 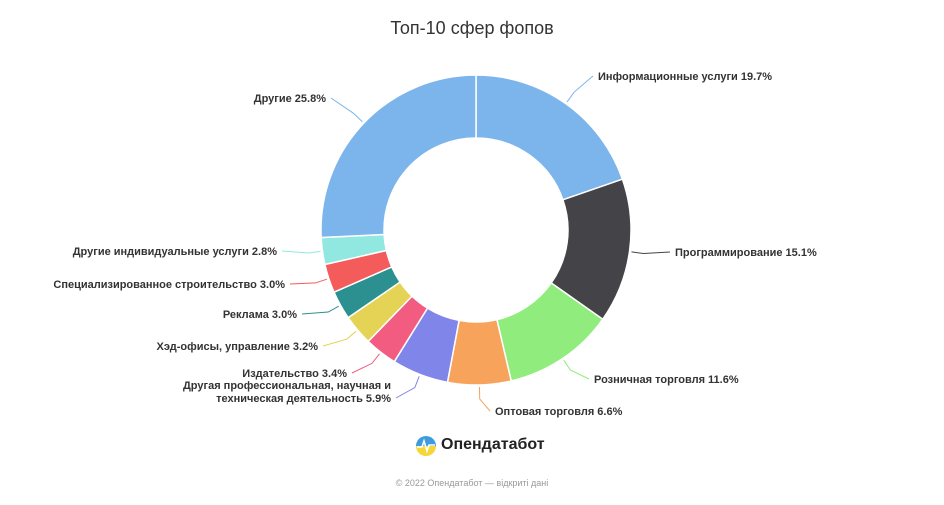 I want to click on slice-label-0: Информационные услуги 19.7%, so click(x=685, y=77).